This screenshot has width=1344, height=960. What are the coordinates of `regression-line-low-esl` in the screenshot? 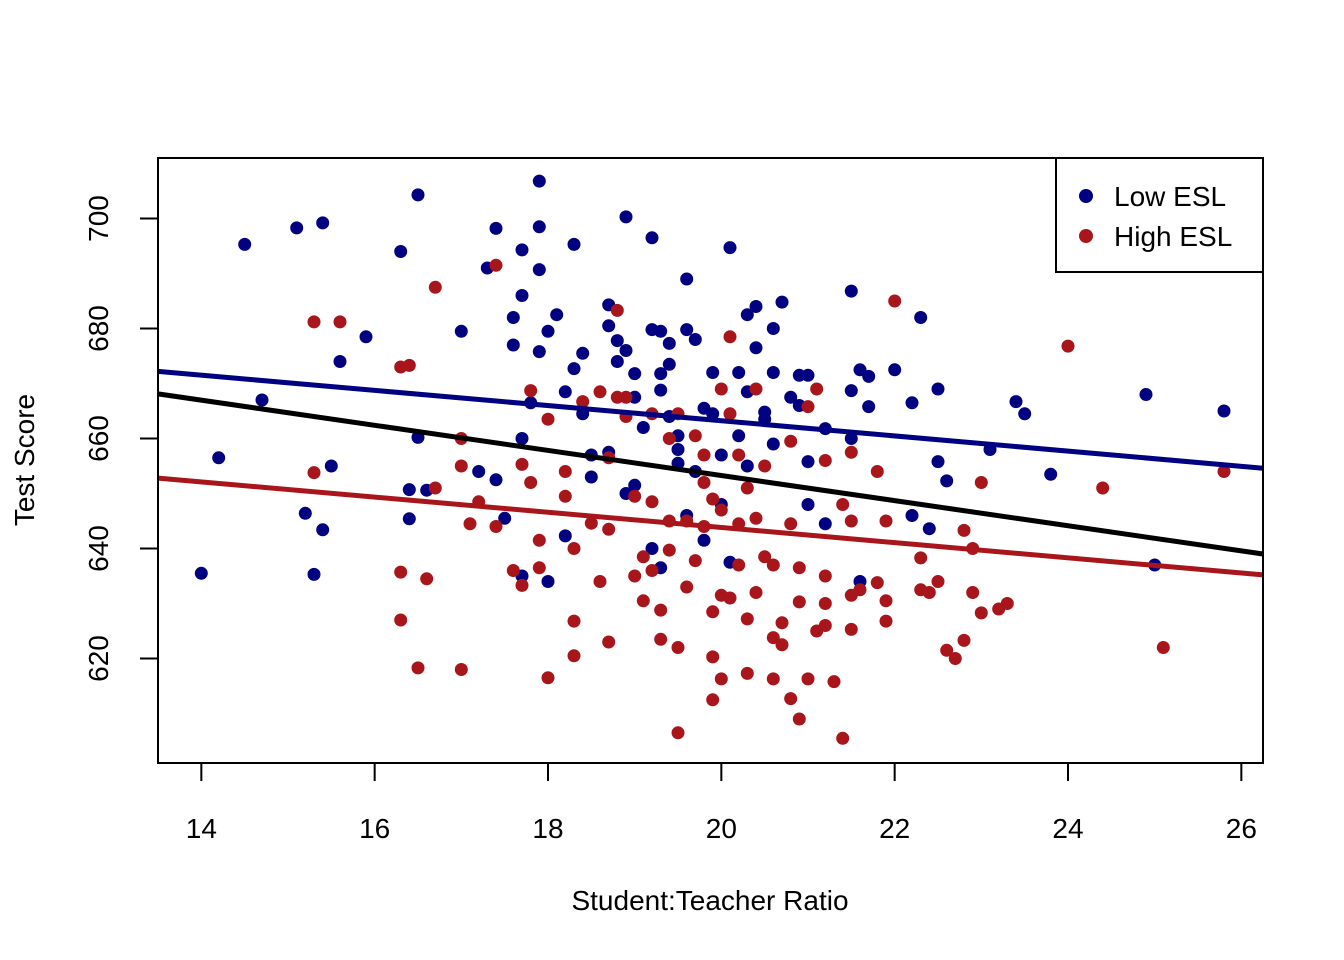 It's located at (710, 419).